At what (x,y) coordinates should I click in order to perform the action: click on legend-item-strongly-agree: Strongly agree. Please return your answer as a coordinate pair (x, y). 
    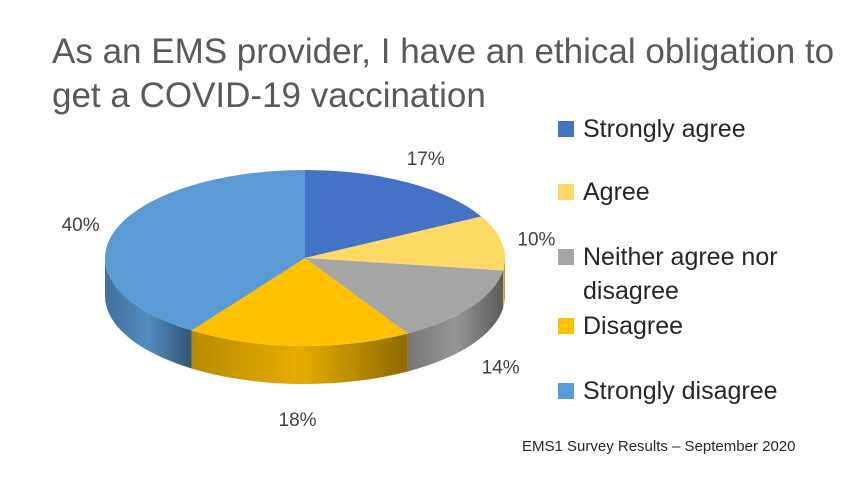
    Looking at the image, I should click on (698, 129).